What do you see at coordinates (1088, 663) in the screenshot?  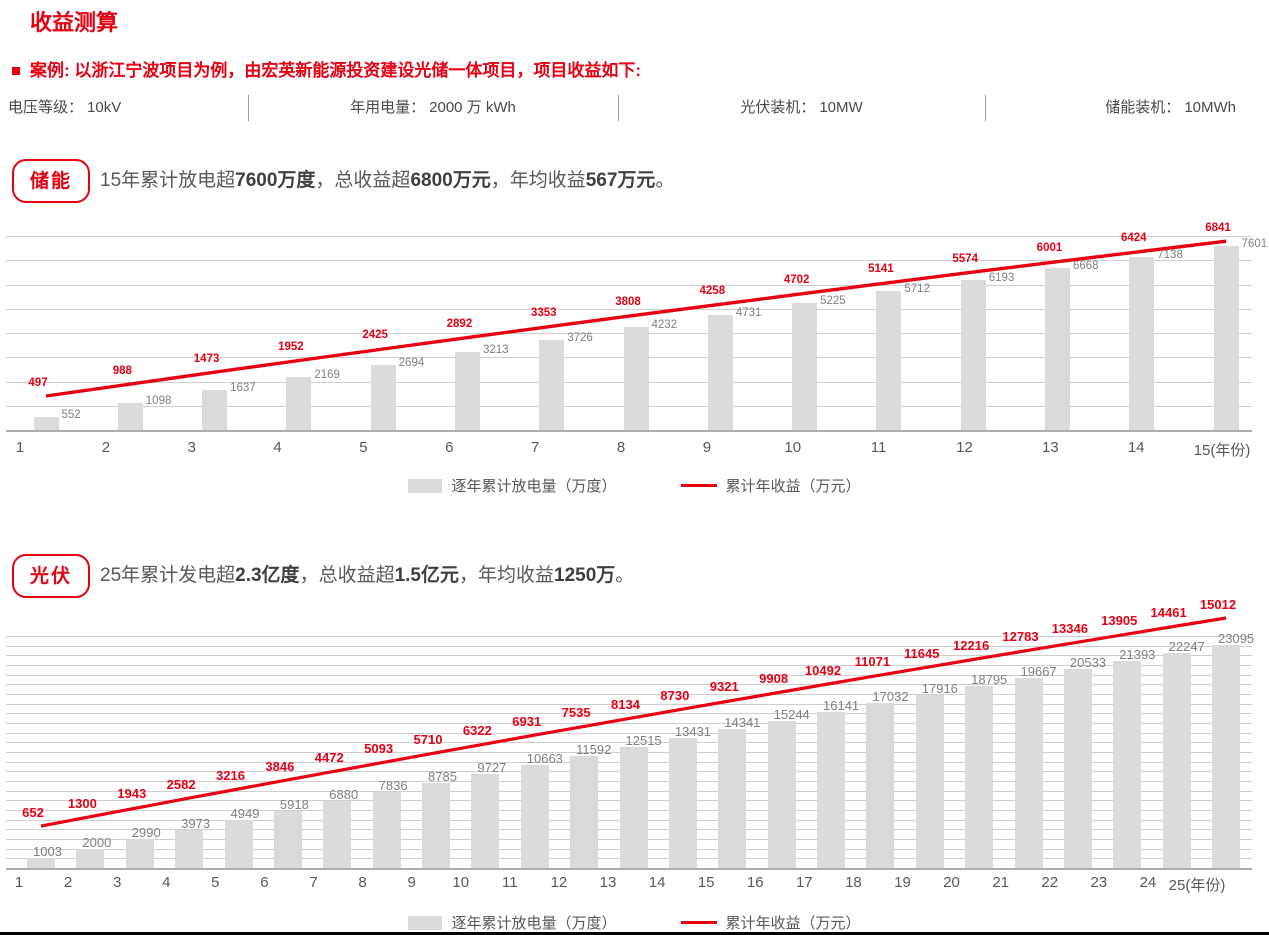 I see `bar-value-label: 20533` at bounding box center [1088, 663].